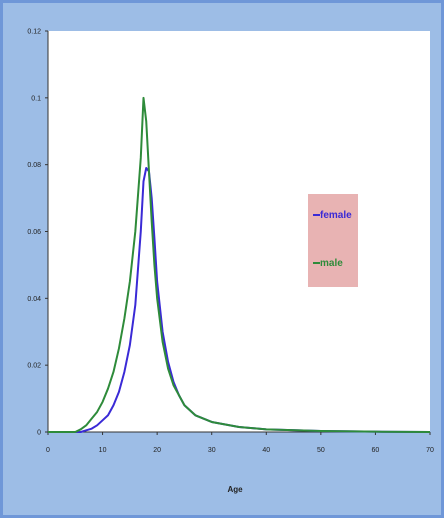 The image size is (444, 518). Describe the element at coordinates (376, 450) in the screenshot. I see `x-tick-label: 60` at that location.